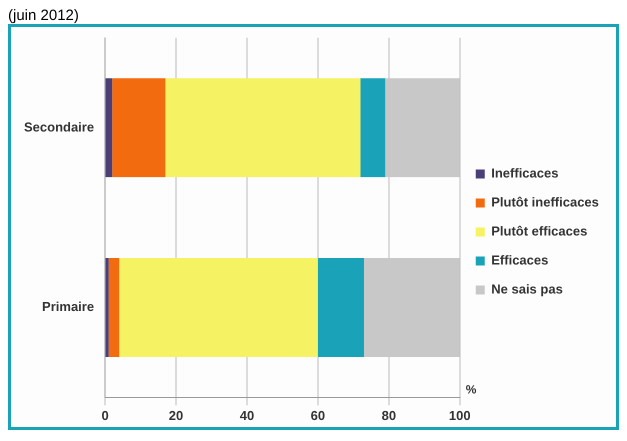  I want to click on x-axis-title: %, so click(471, 389).